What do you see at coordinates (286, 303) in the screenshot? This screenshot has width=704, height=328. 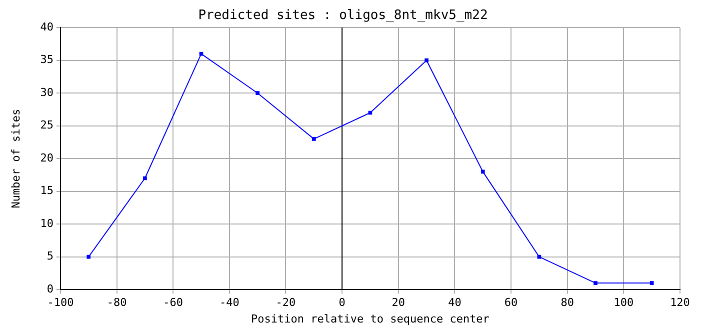 I see `x-tick-label: -20` at bounding box center [286, 303].